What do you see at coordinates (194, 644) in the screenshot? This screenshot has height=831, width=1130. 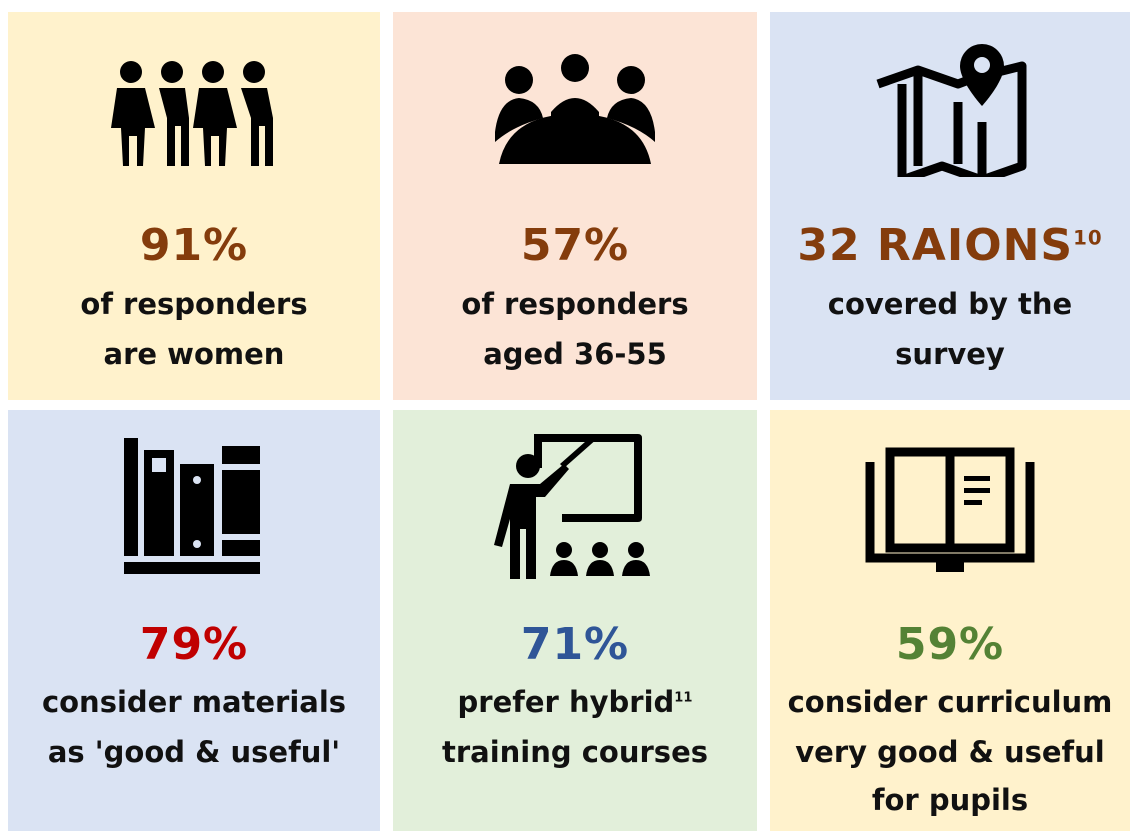 I see `stat: 79%` at bounding box center [194, 644].